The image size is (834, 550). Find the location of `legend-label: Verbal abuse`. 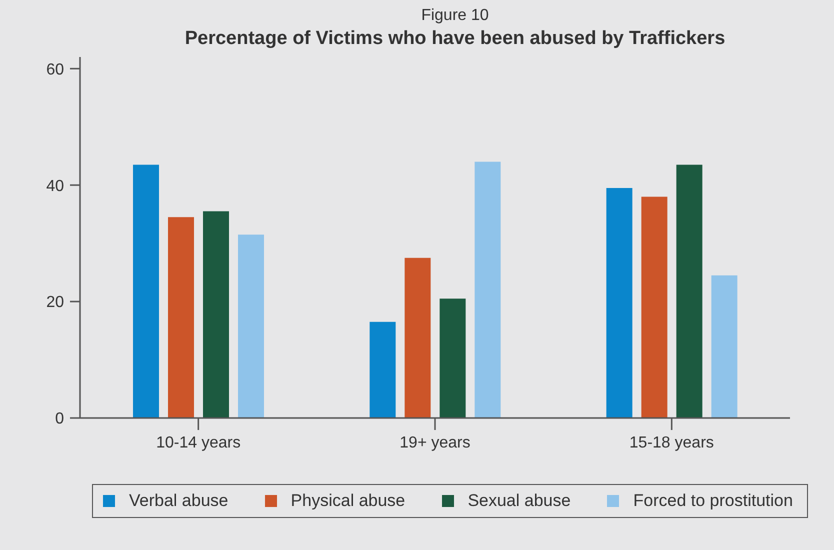

legend-label: Verbal abuse is located at coordinates (178, 501).